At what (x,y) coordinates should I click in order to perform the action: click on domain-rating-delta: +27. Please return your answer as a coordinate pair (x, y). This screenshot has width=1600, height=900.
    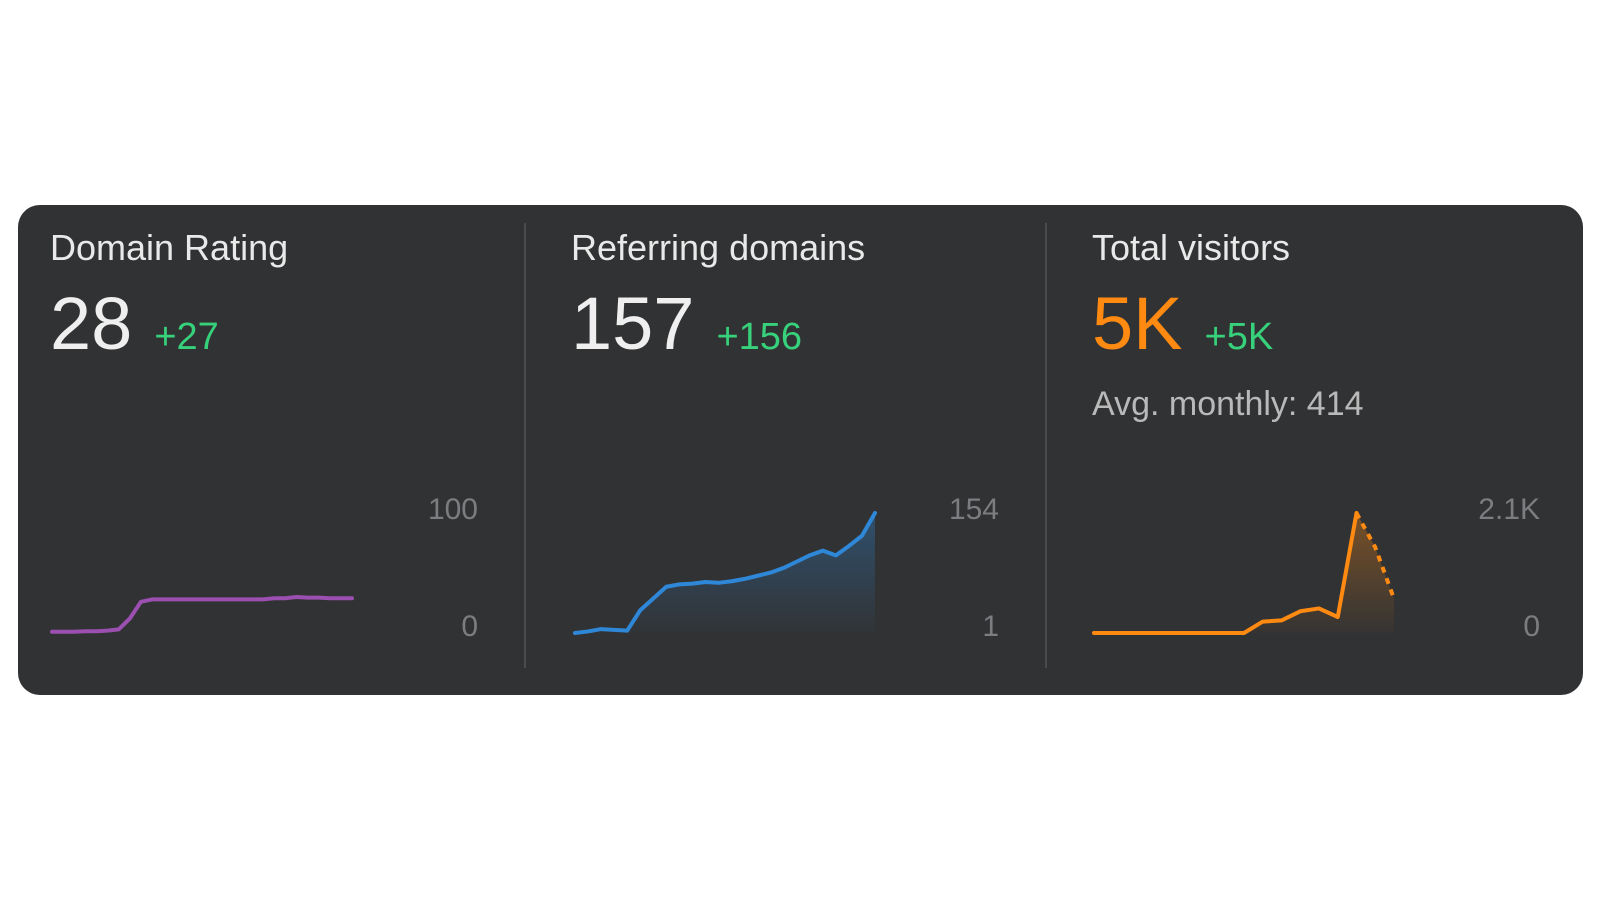
    Looking at the image, I should click on (186, 337).